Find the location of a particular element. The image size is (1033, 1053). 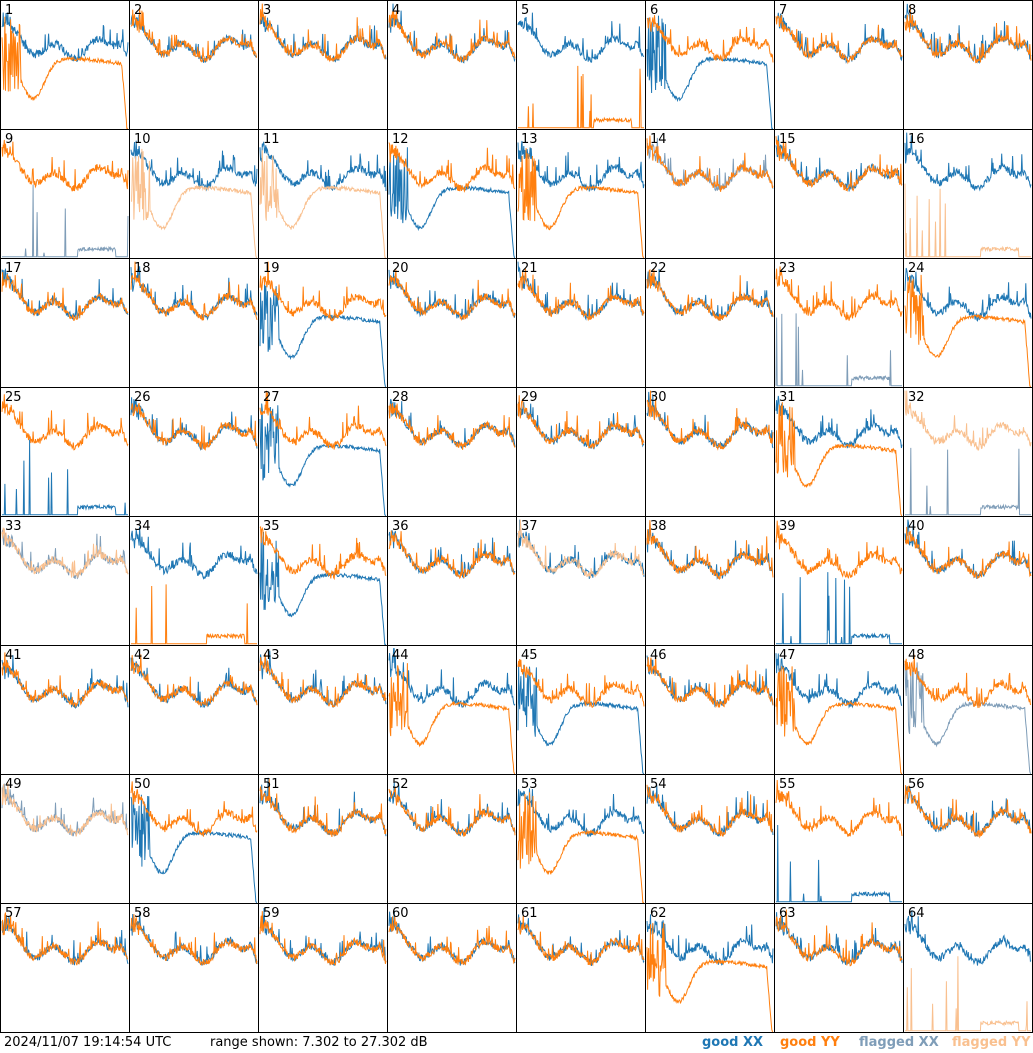

panel-label: 27 is located at coordinates (271, 397).